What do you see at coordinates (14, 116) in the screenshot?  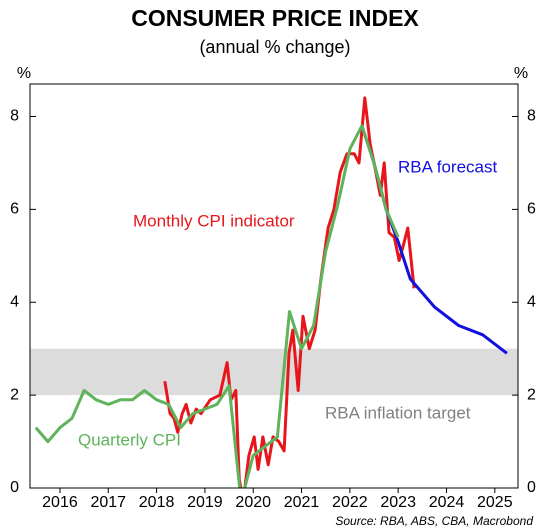 I see `y-tick-label: 8` at bounding box center [14, 116].